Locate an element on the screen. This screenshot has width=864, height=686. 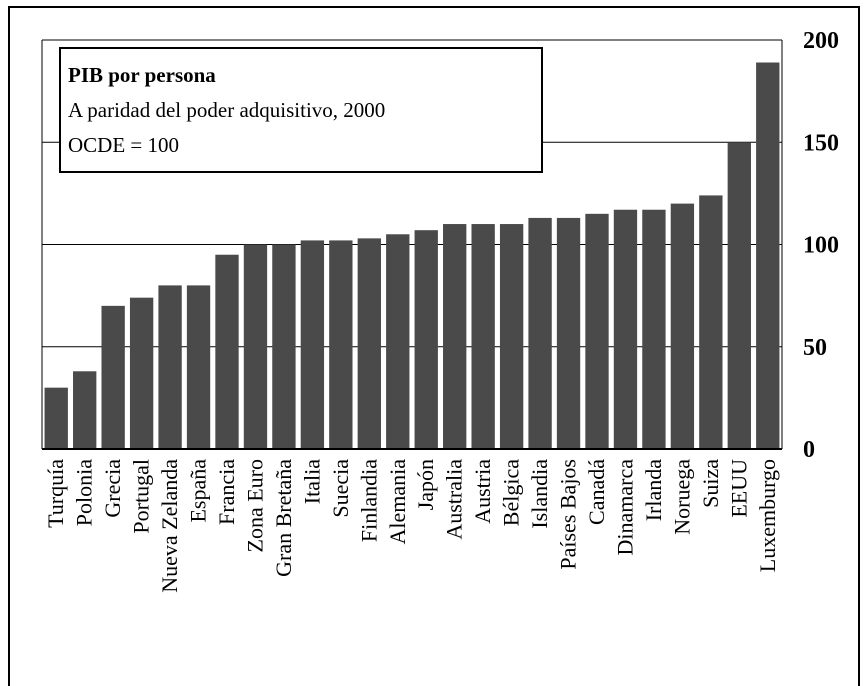
x-tick-label: Finlandia is located at coordinates (368, 500).